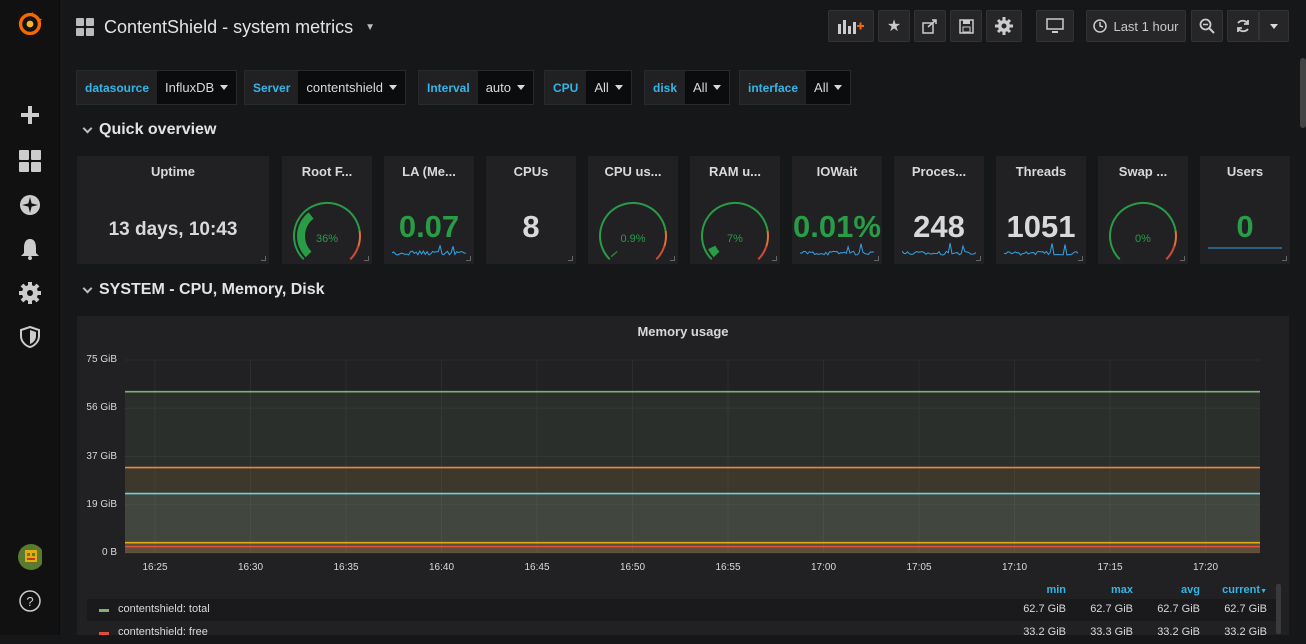  I want to click on share-button, so click(930, 26).